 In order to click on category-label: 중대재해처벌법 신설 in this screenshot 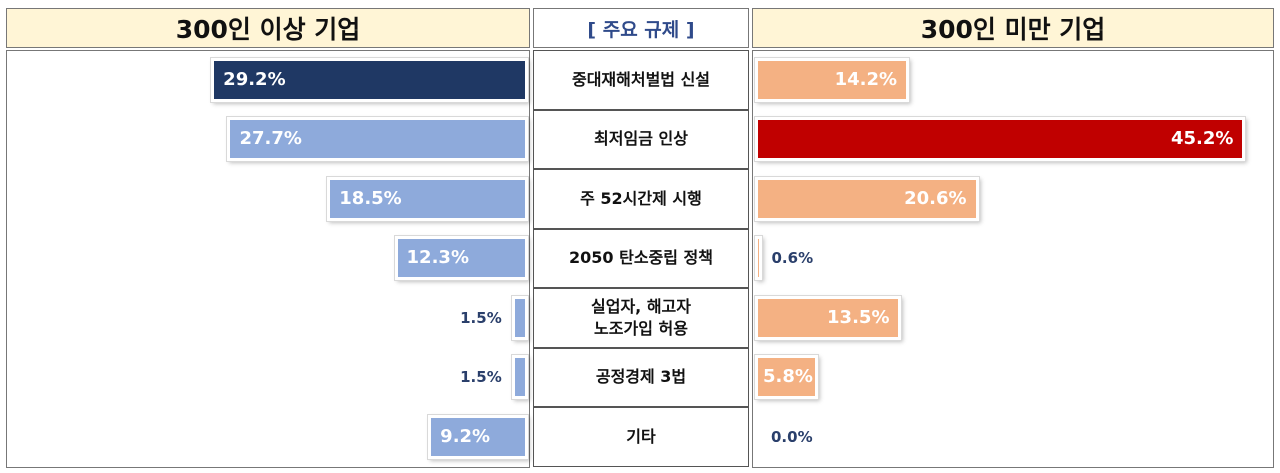, I will do `click(641, 80)`.